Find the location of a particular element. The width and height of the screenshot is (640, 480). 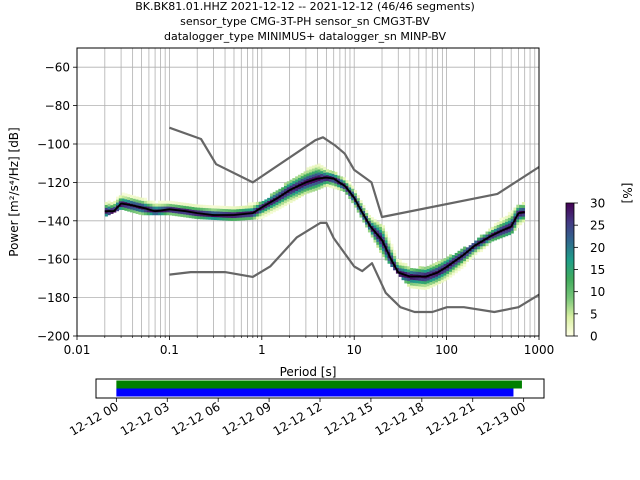

x-tick-label: 10 is located at coordinates (354, 350).